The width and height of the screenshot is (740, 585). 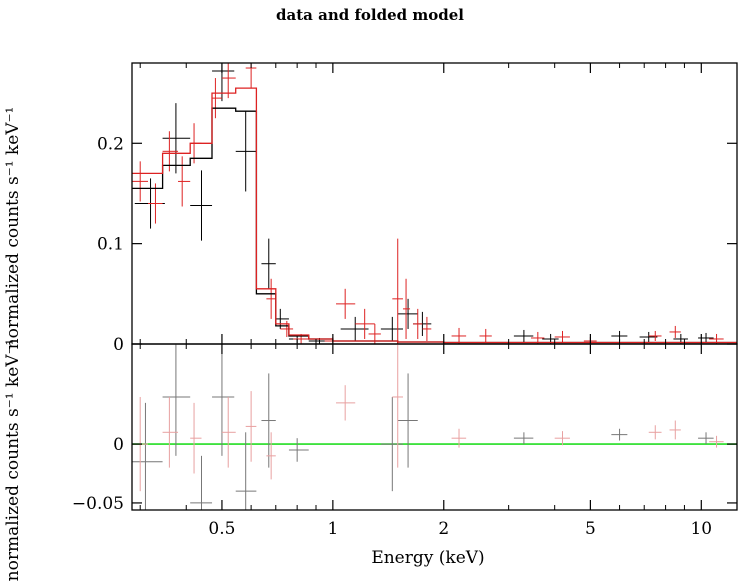 I want to click on x-tick-label: 10, so click(x=701, y=529).